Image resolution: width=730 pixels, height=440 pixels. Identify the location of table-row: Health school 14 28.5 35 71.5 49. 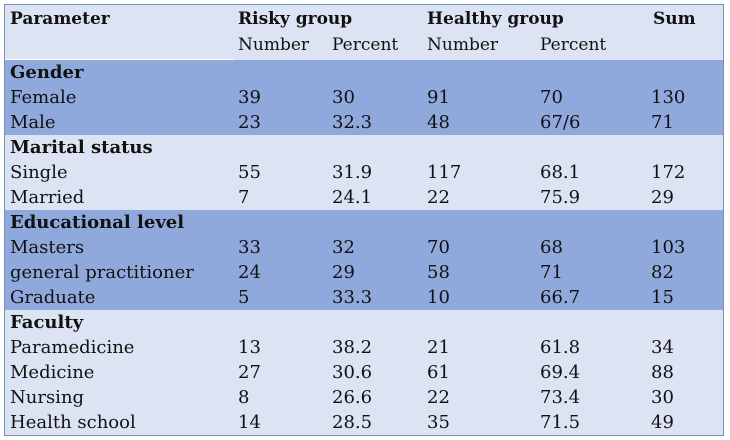
(364, 422).